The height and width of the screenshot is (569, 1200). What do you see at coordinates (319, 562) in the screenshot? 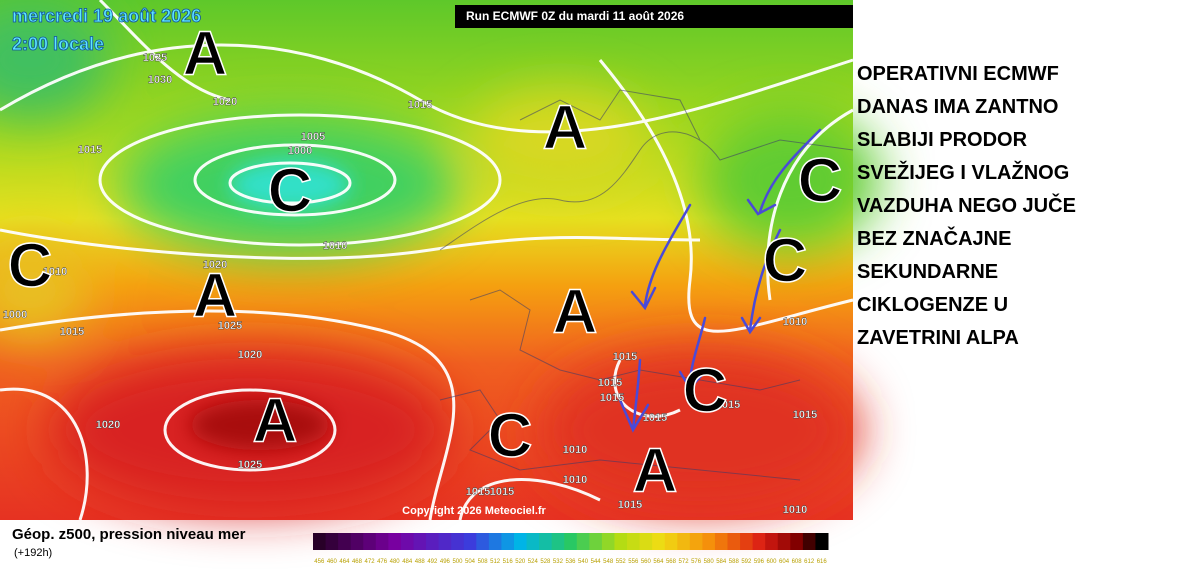
I see `scale-label: 456` at bounding box center [319, 562].